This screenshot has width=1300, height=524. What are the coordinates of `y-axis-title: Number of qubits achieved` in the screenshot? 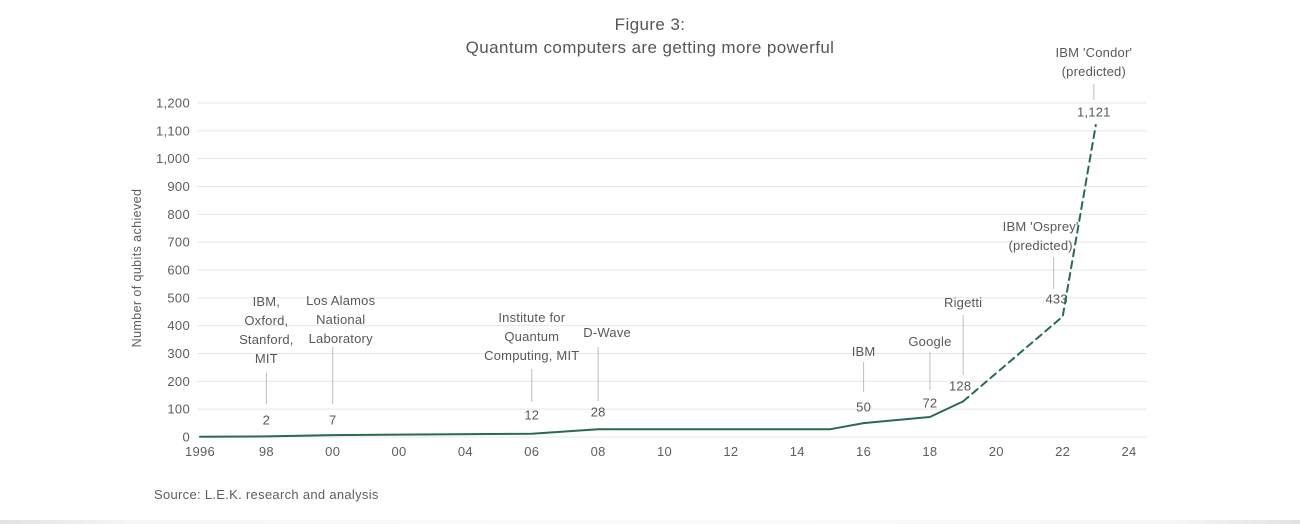 It's located at (137, 268).